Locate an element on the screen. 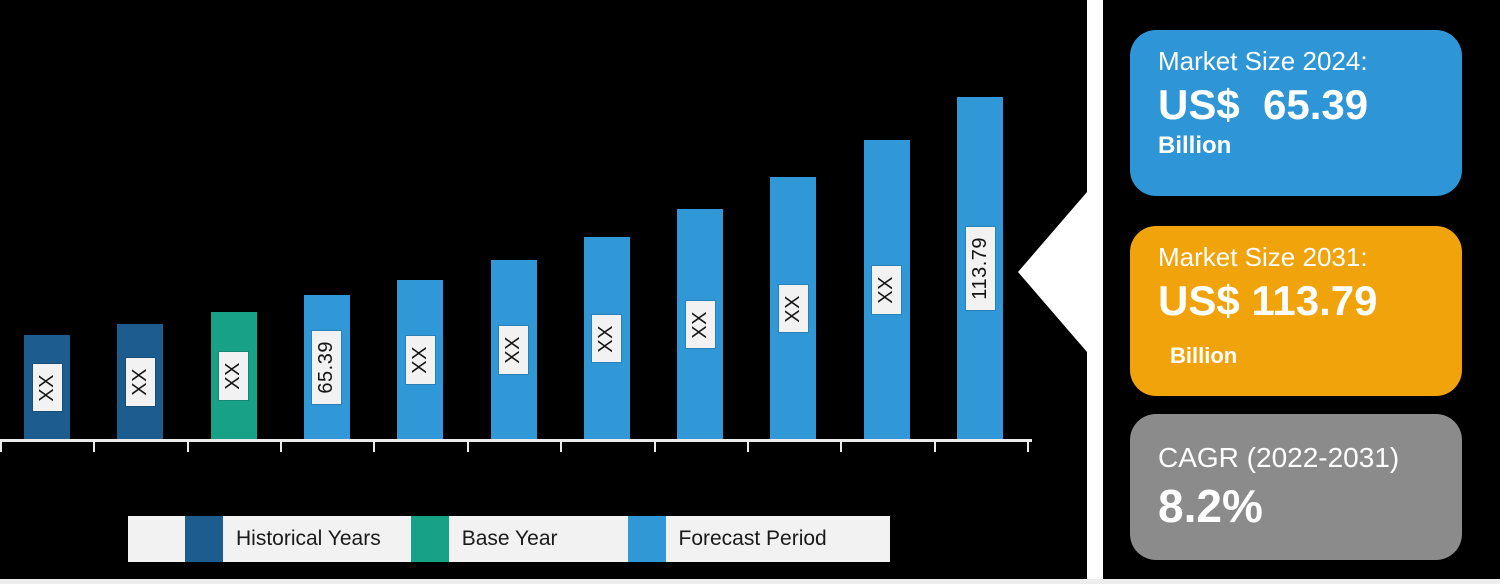 This screenshot has width=1500, height=584. bar-value-text: 113.79 is located at coordinates (979, 268).